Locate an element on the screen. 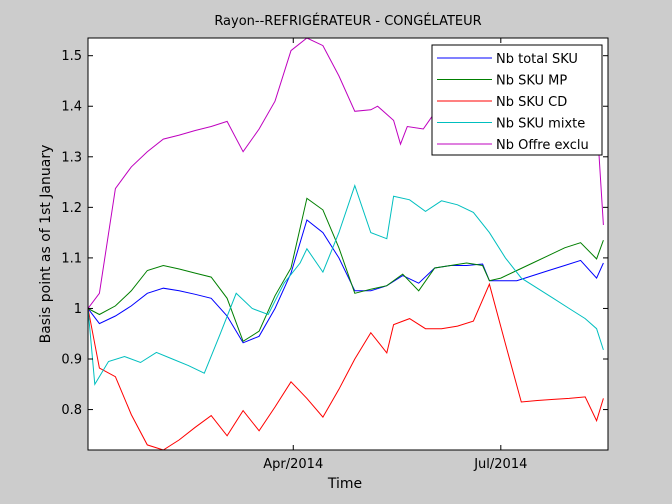 This screenshot has width=672, height=504. legend-label: Nb SKU MP is located at coordinates (531, 81).